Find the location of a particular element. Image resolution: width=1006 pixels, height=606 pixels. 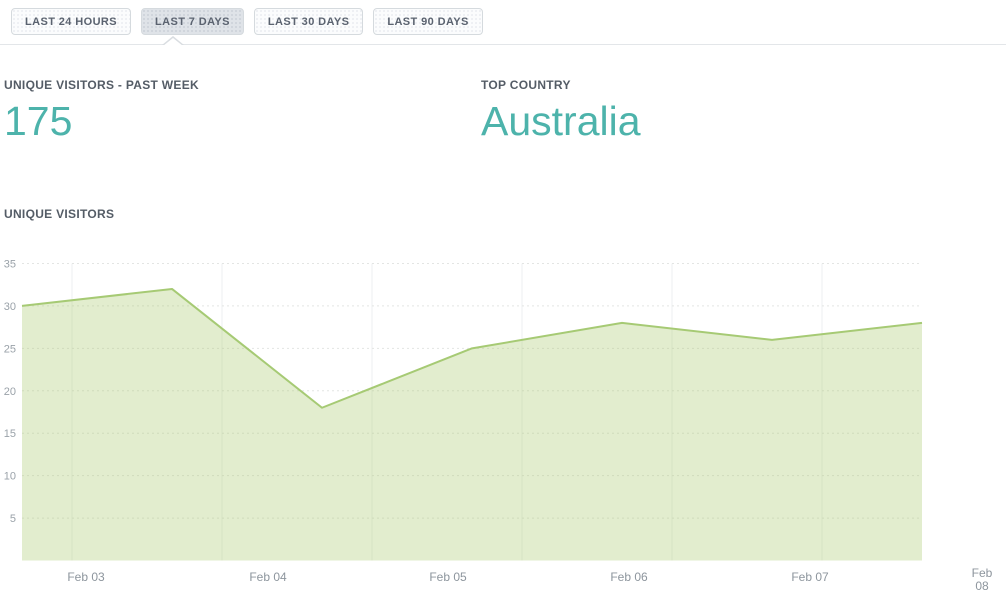

tab-last-24-hours: LAST 24 HOURS is located at coordinates (71, 21).